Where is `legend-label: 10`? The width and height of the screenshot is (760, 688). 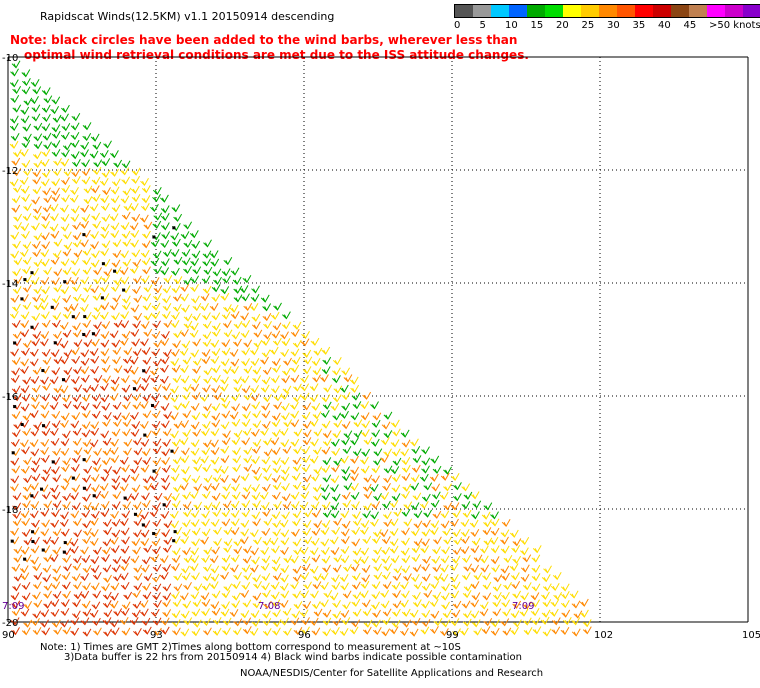 legend-label: 10 is located at coordinates (511, 25).